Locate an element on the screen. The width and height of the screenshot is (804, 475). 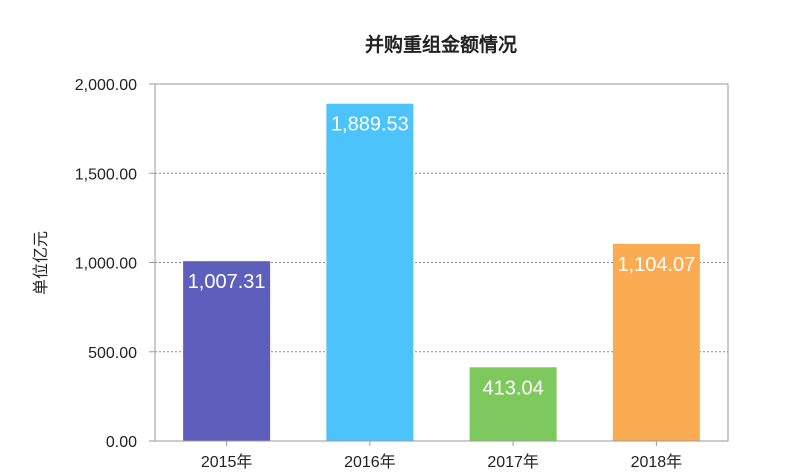
bar-value-label: 1,104.07 is located at coordinates (656, 265).